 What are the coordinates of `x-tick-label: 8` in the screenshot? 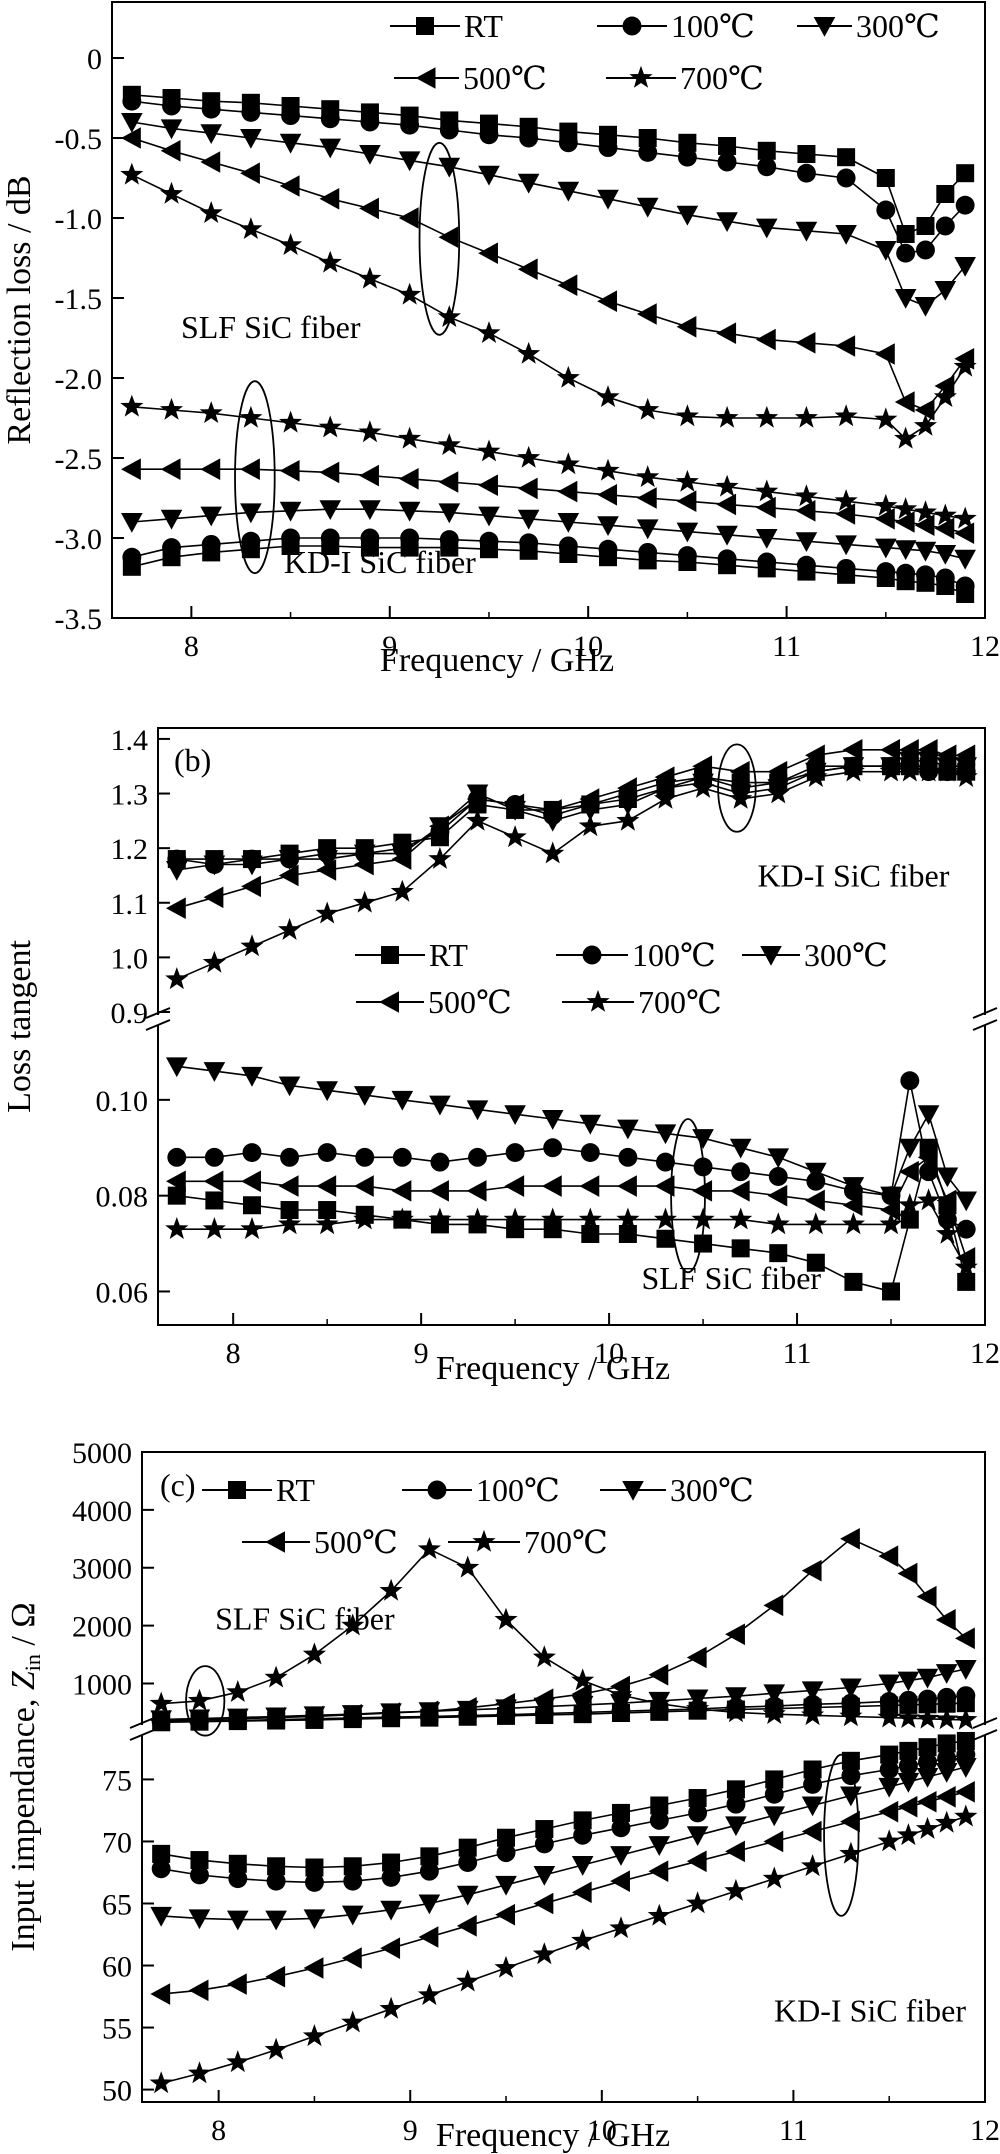 It's located at (191, 646).